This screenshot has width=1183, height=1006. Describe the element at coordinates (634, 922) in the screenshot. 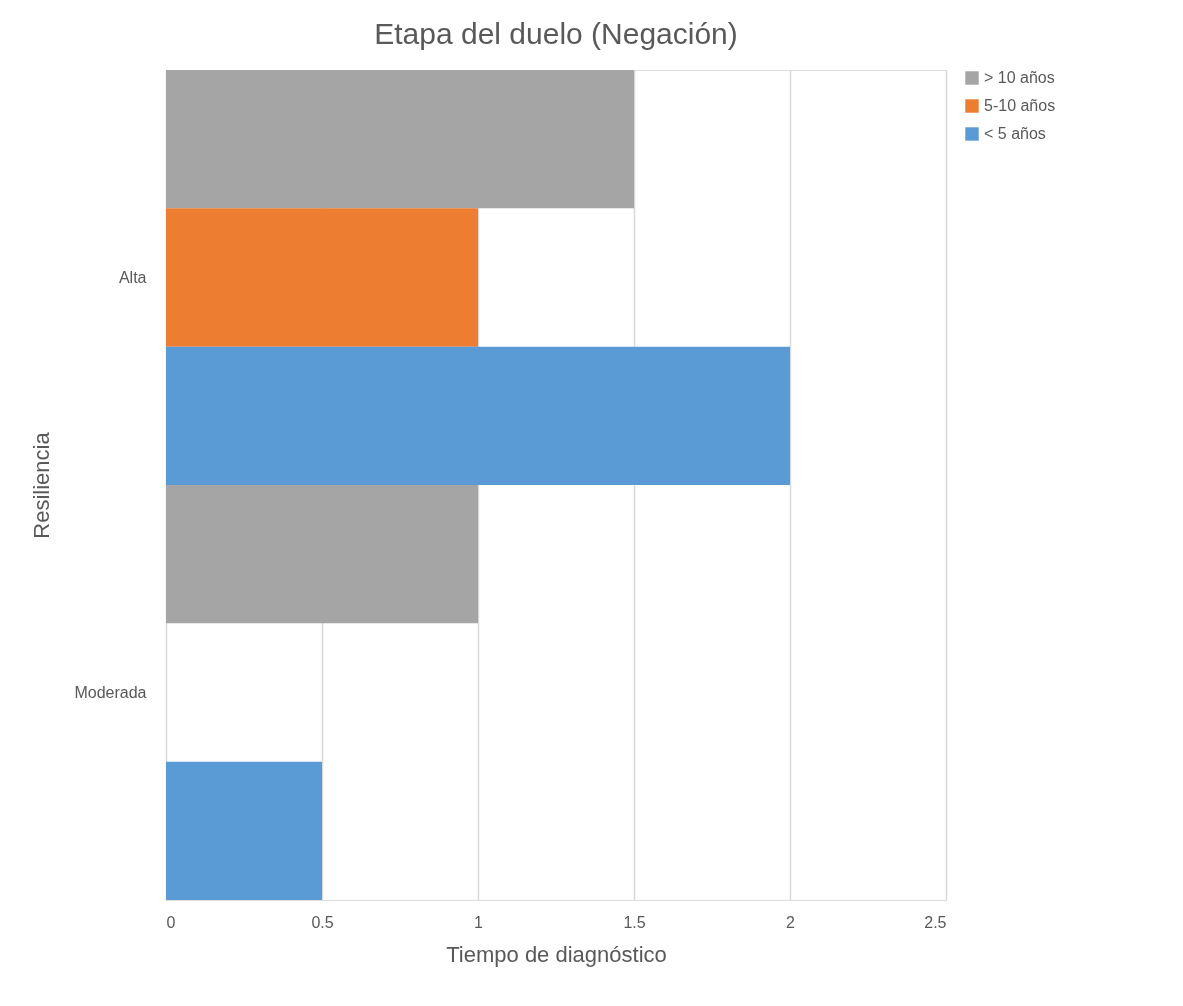

I see `x-tick-label: 1.5` at that location.